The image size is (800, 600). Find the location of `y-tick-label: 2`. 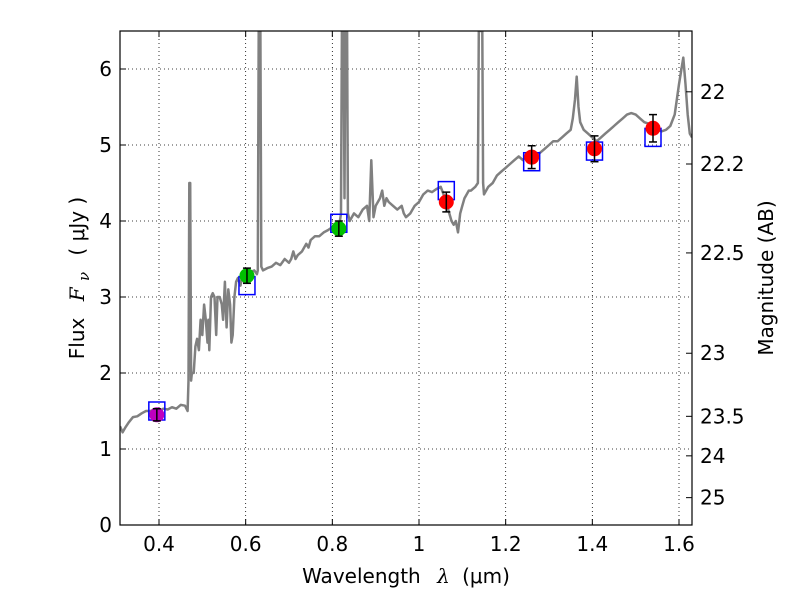

y-tick-label: 2 is located at coordinates (105, 373).